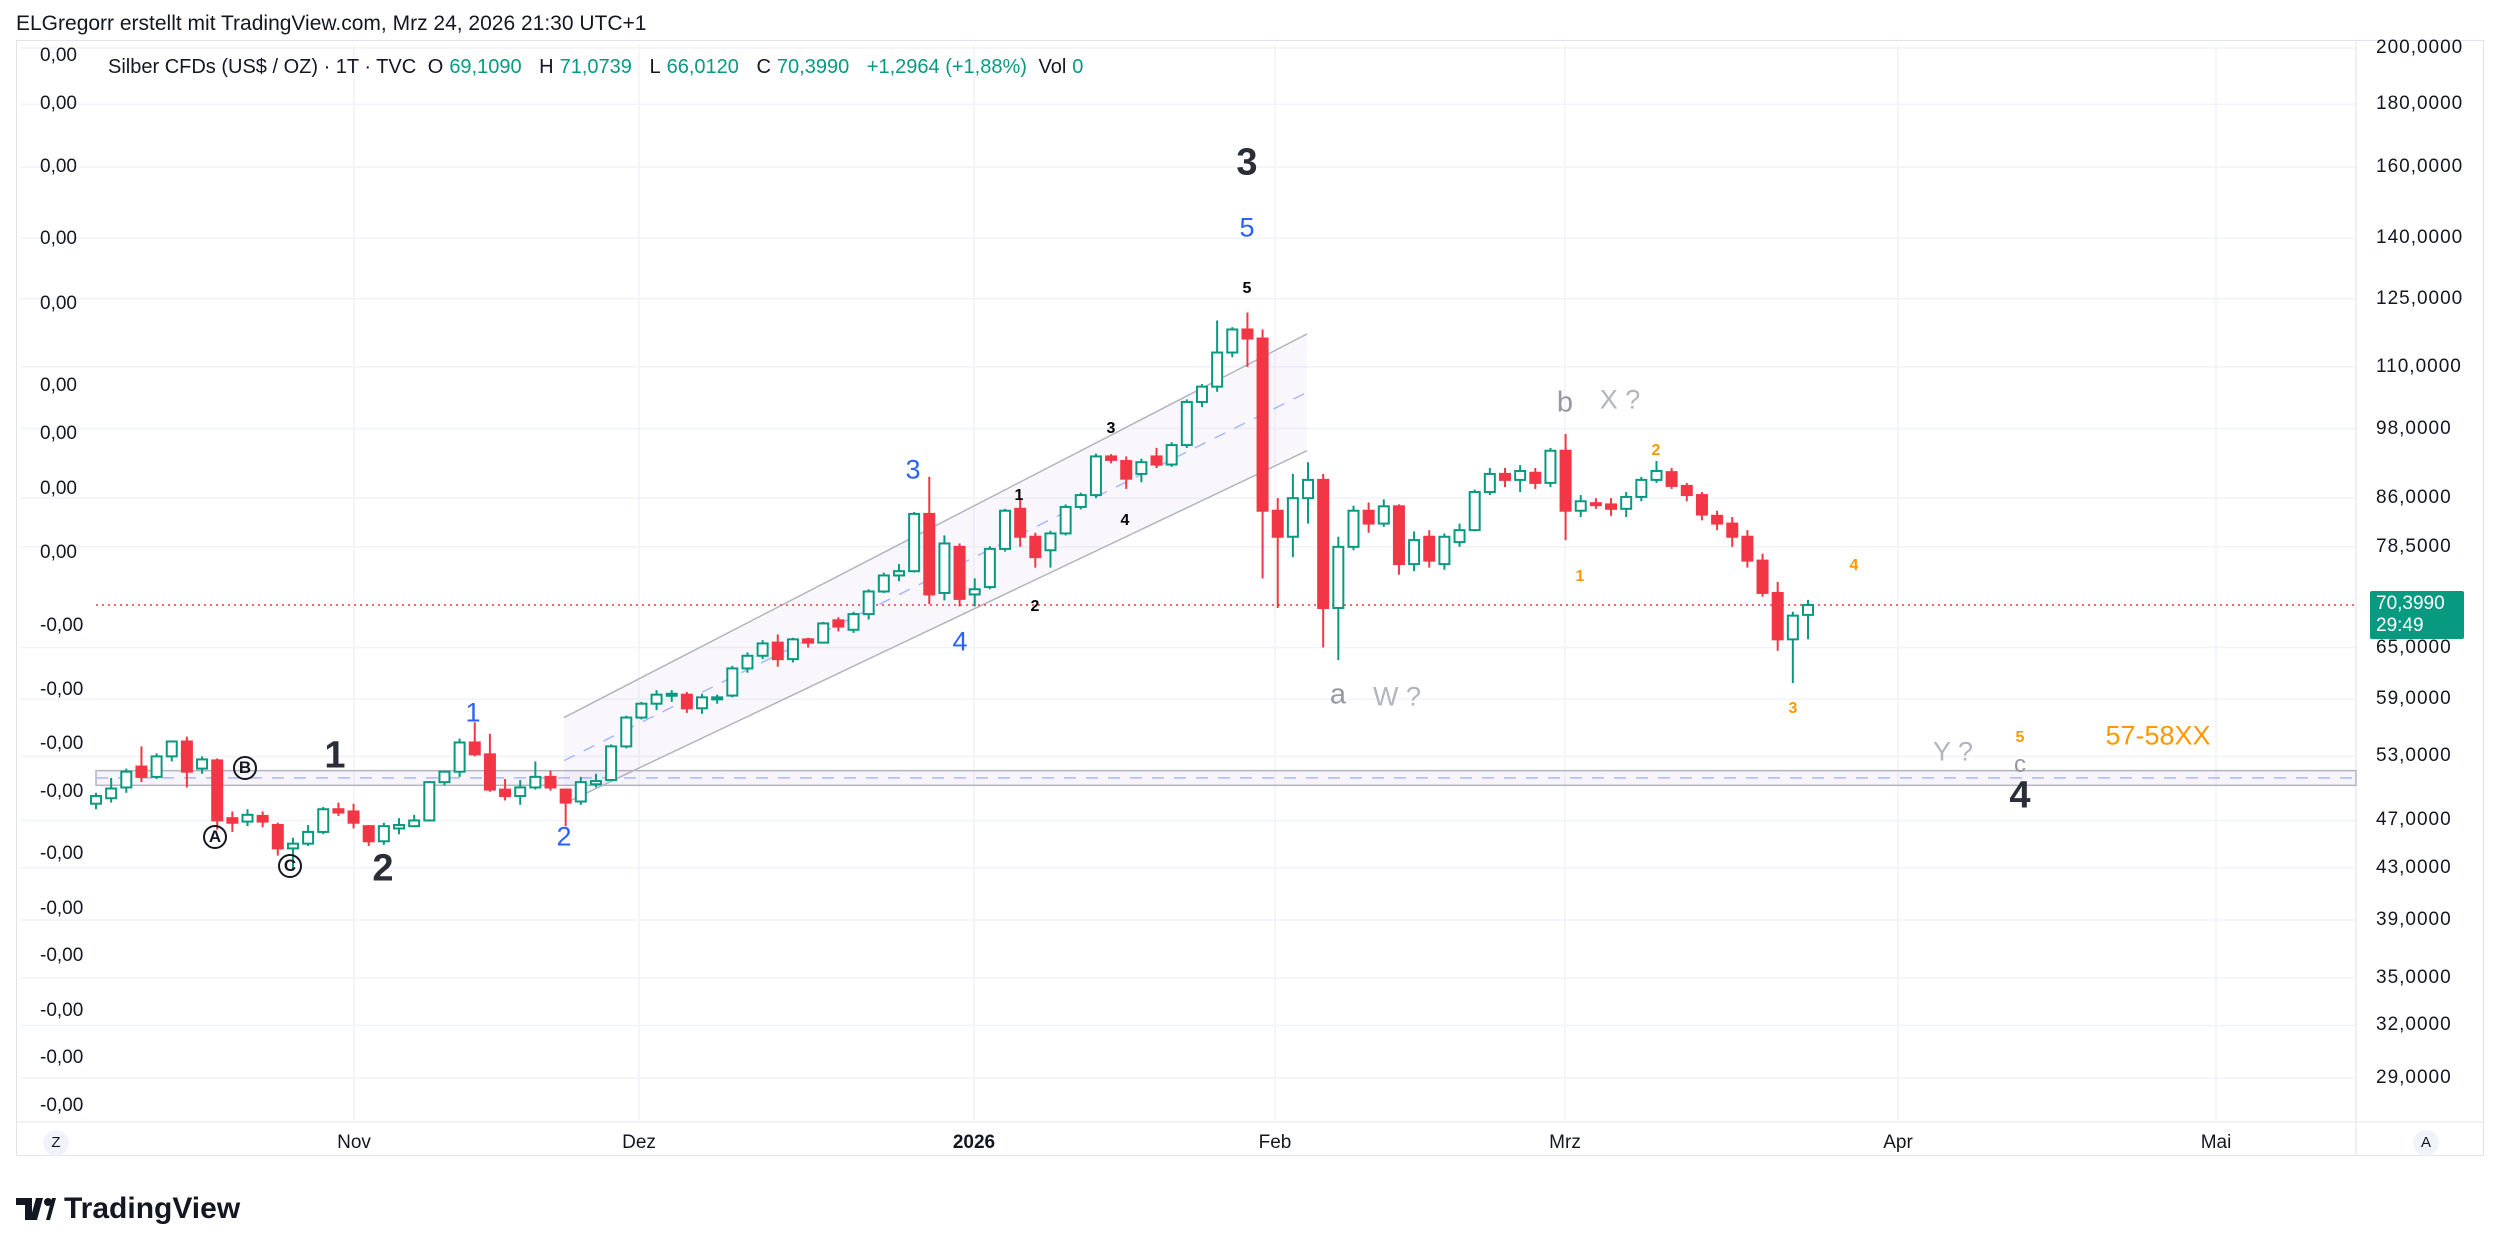 This screenshot has width=2500, height=1255. I want to click on logo-text: TradingView, so click(152, 1208).